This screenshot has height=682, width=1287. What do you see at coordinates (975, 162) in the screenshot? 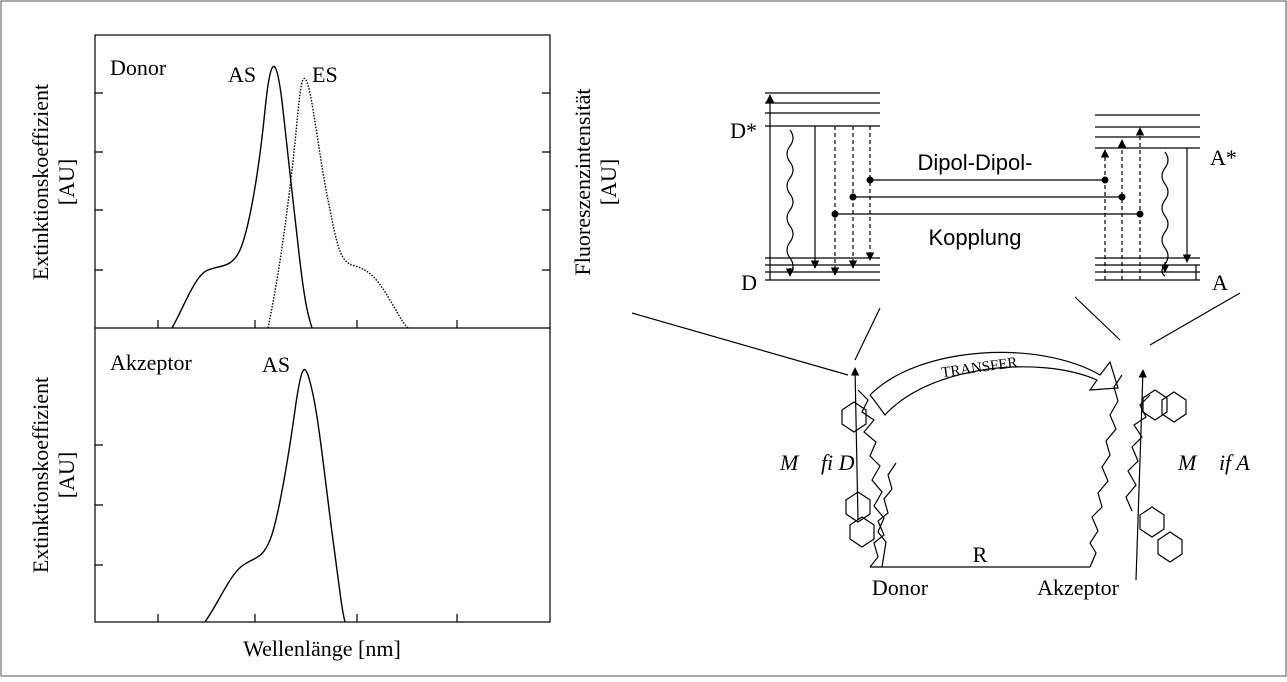
I see `coupling-label: Dipol-Dipol-` at bounding box center [975, 162].